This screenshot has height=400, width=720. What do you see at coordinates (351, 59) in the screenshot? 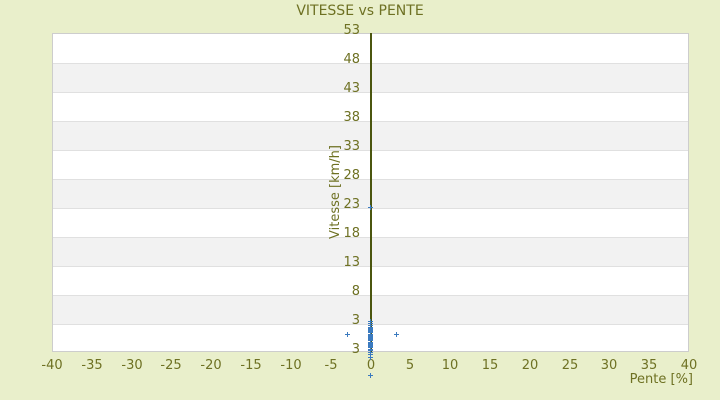
I see `y-tick-label: 48` at bounding box center [351, 59].